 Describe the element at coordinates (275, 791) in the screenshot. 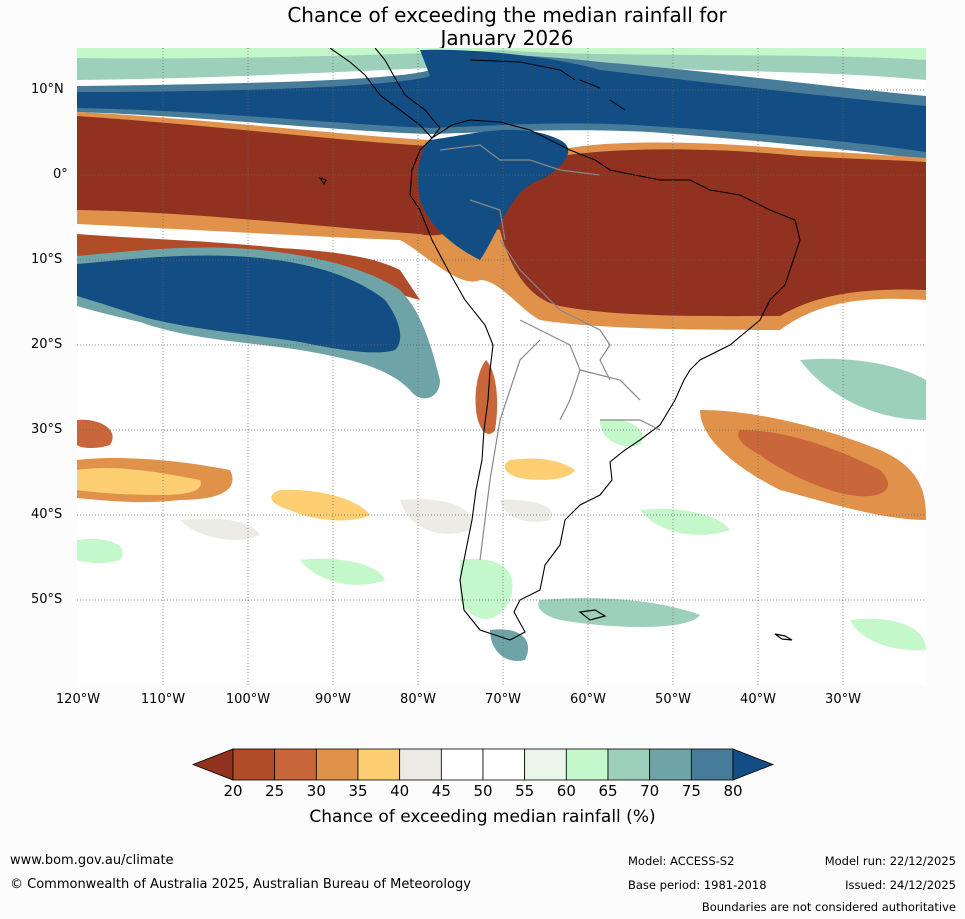

I see `colorbar-tick-label: 25` at that location.